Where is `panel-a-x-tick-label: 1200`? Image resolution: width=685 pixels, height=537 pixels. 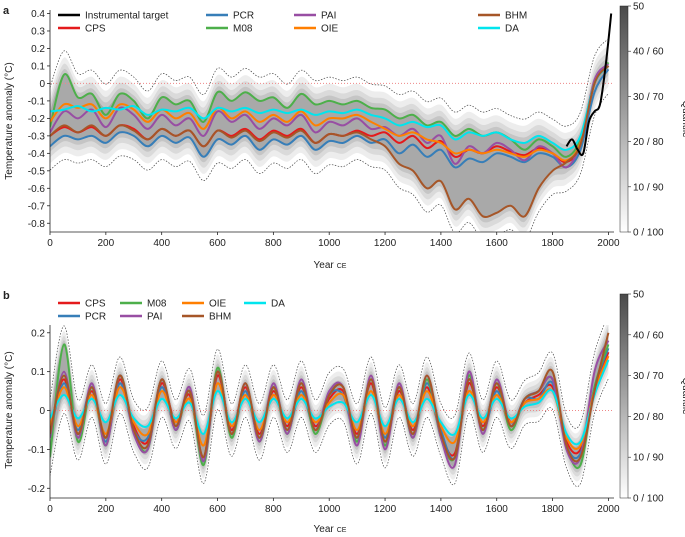 panel-a-x-tick-label: 1200 is located at coordinates (385, 243).